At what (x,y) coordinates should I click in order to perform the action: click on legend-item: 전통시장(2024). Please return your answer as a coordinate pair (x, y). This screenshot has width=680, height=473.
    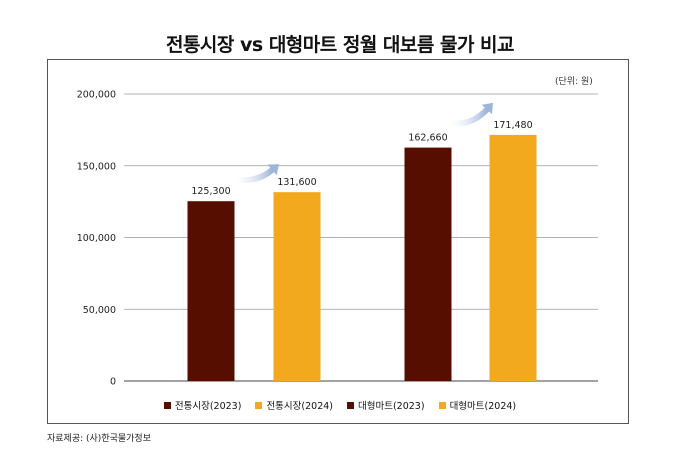
    Looking at the image, I should click on (294, 405).